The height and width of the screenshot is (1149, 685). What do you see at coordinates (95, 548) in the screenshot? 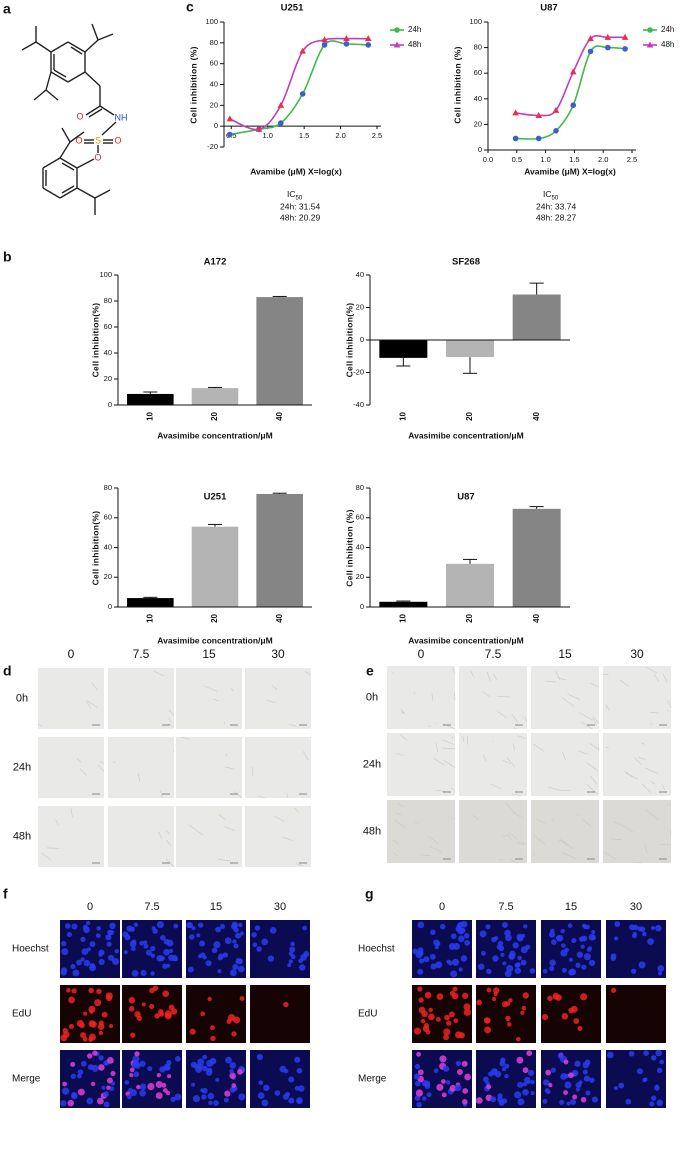
I see `y-axis-label: Cell inhibition(%)` at bounding box center [95, 548].